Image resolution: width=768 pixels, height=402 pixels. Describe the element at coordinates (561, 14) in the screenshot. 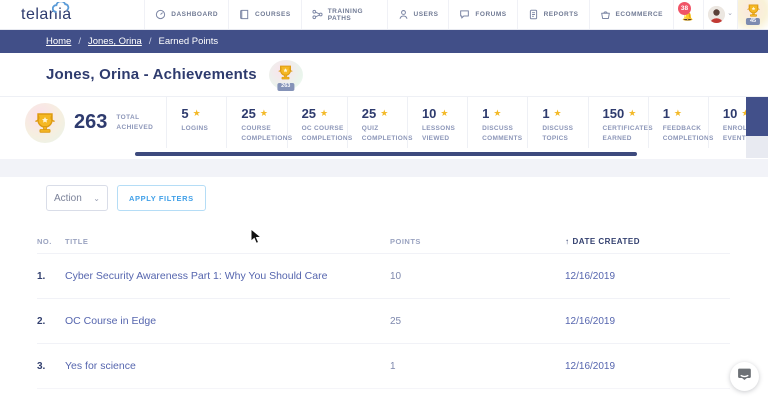

I see `nav-label: REPORTS` at that location.